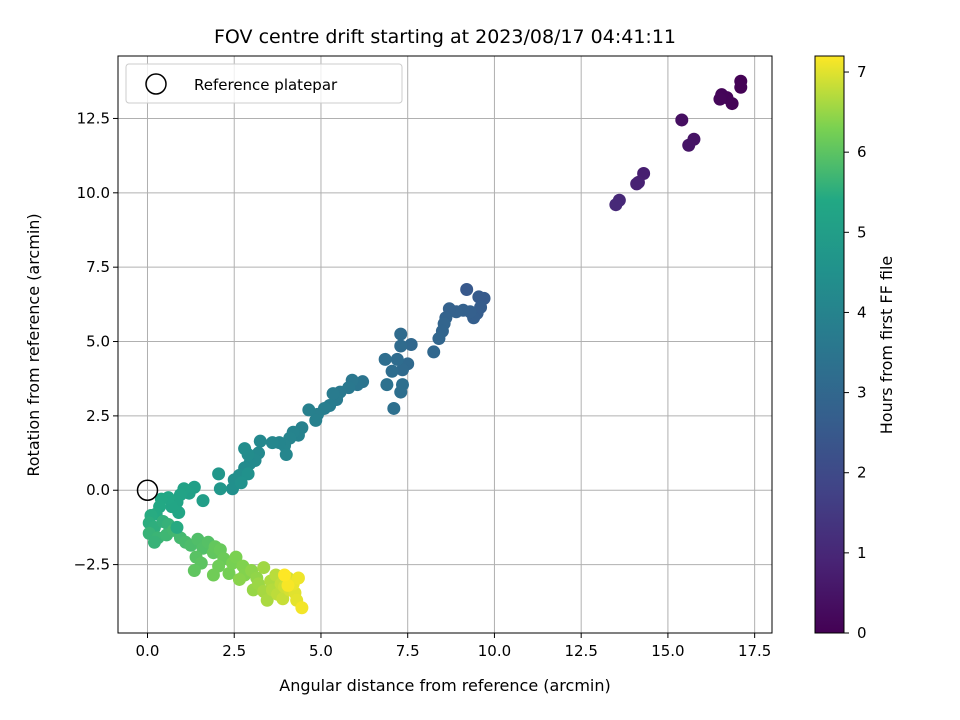 The height and width of the screenshot is (720, 960). What do you see at coordinates (829, 344) in the screenshot?
I see `colorbar-gradient` at bounding box center [829, 344].